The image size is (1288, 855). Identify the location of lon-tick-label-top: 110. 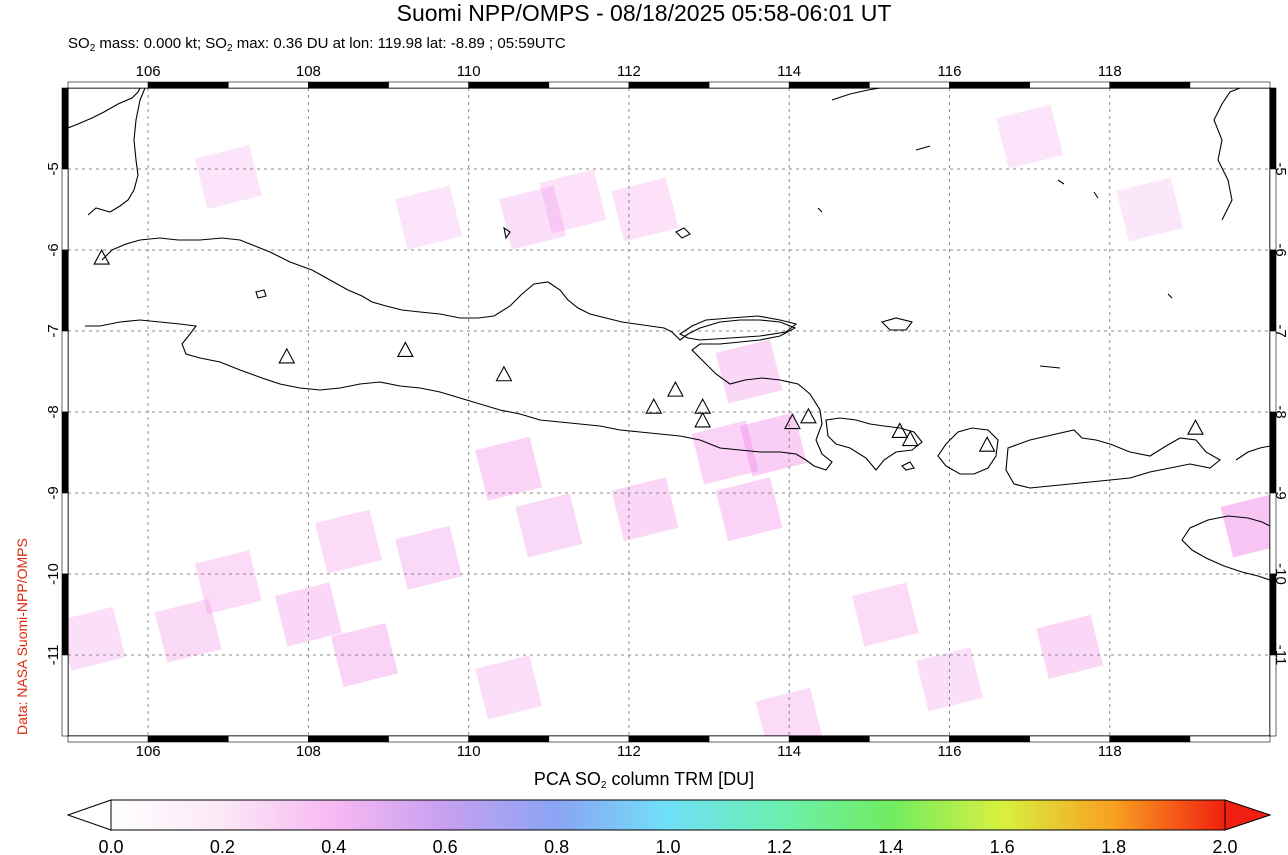
(469, 71).